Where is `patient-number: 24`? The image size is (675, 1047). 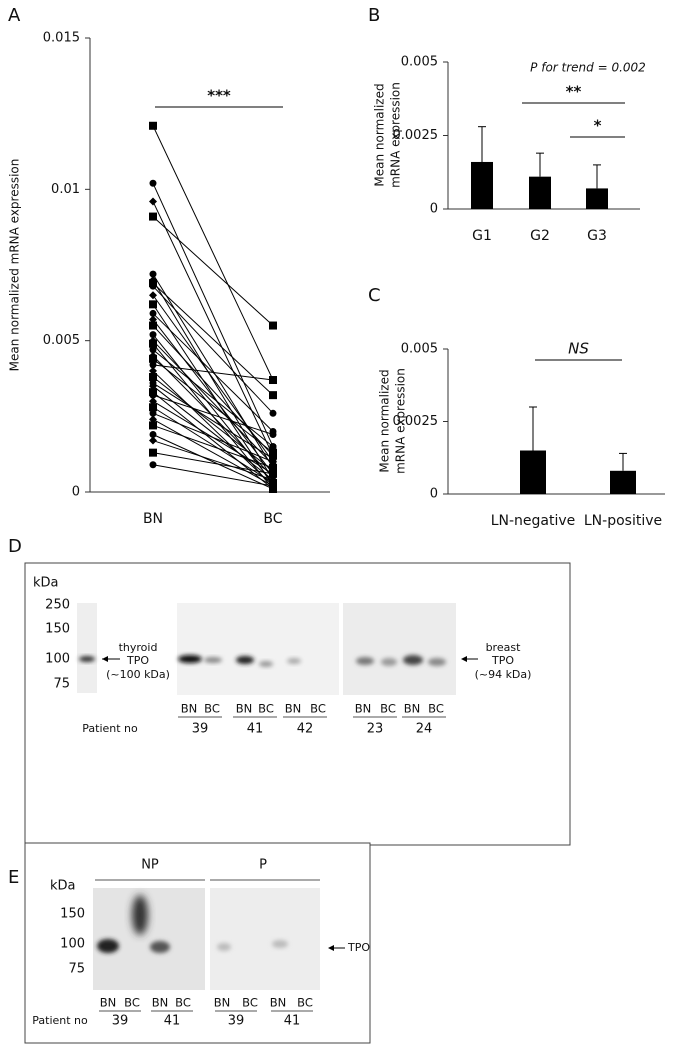 patient-number: 24 is located at coordinates (424, 729).